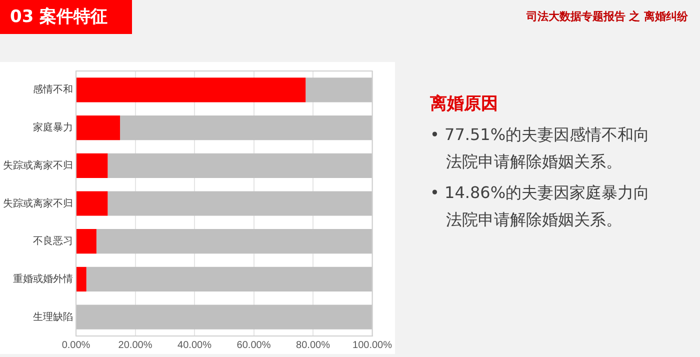 Image resolution: width=700 pixels, height=357 pixels. Describe the element at coordinates (53, 90) in the screenshot. I see `y-tick-label: 感情不和` at that location.